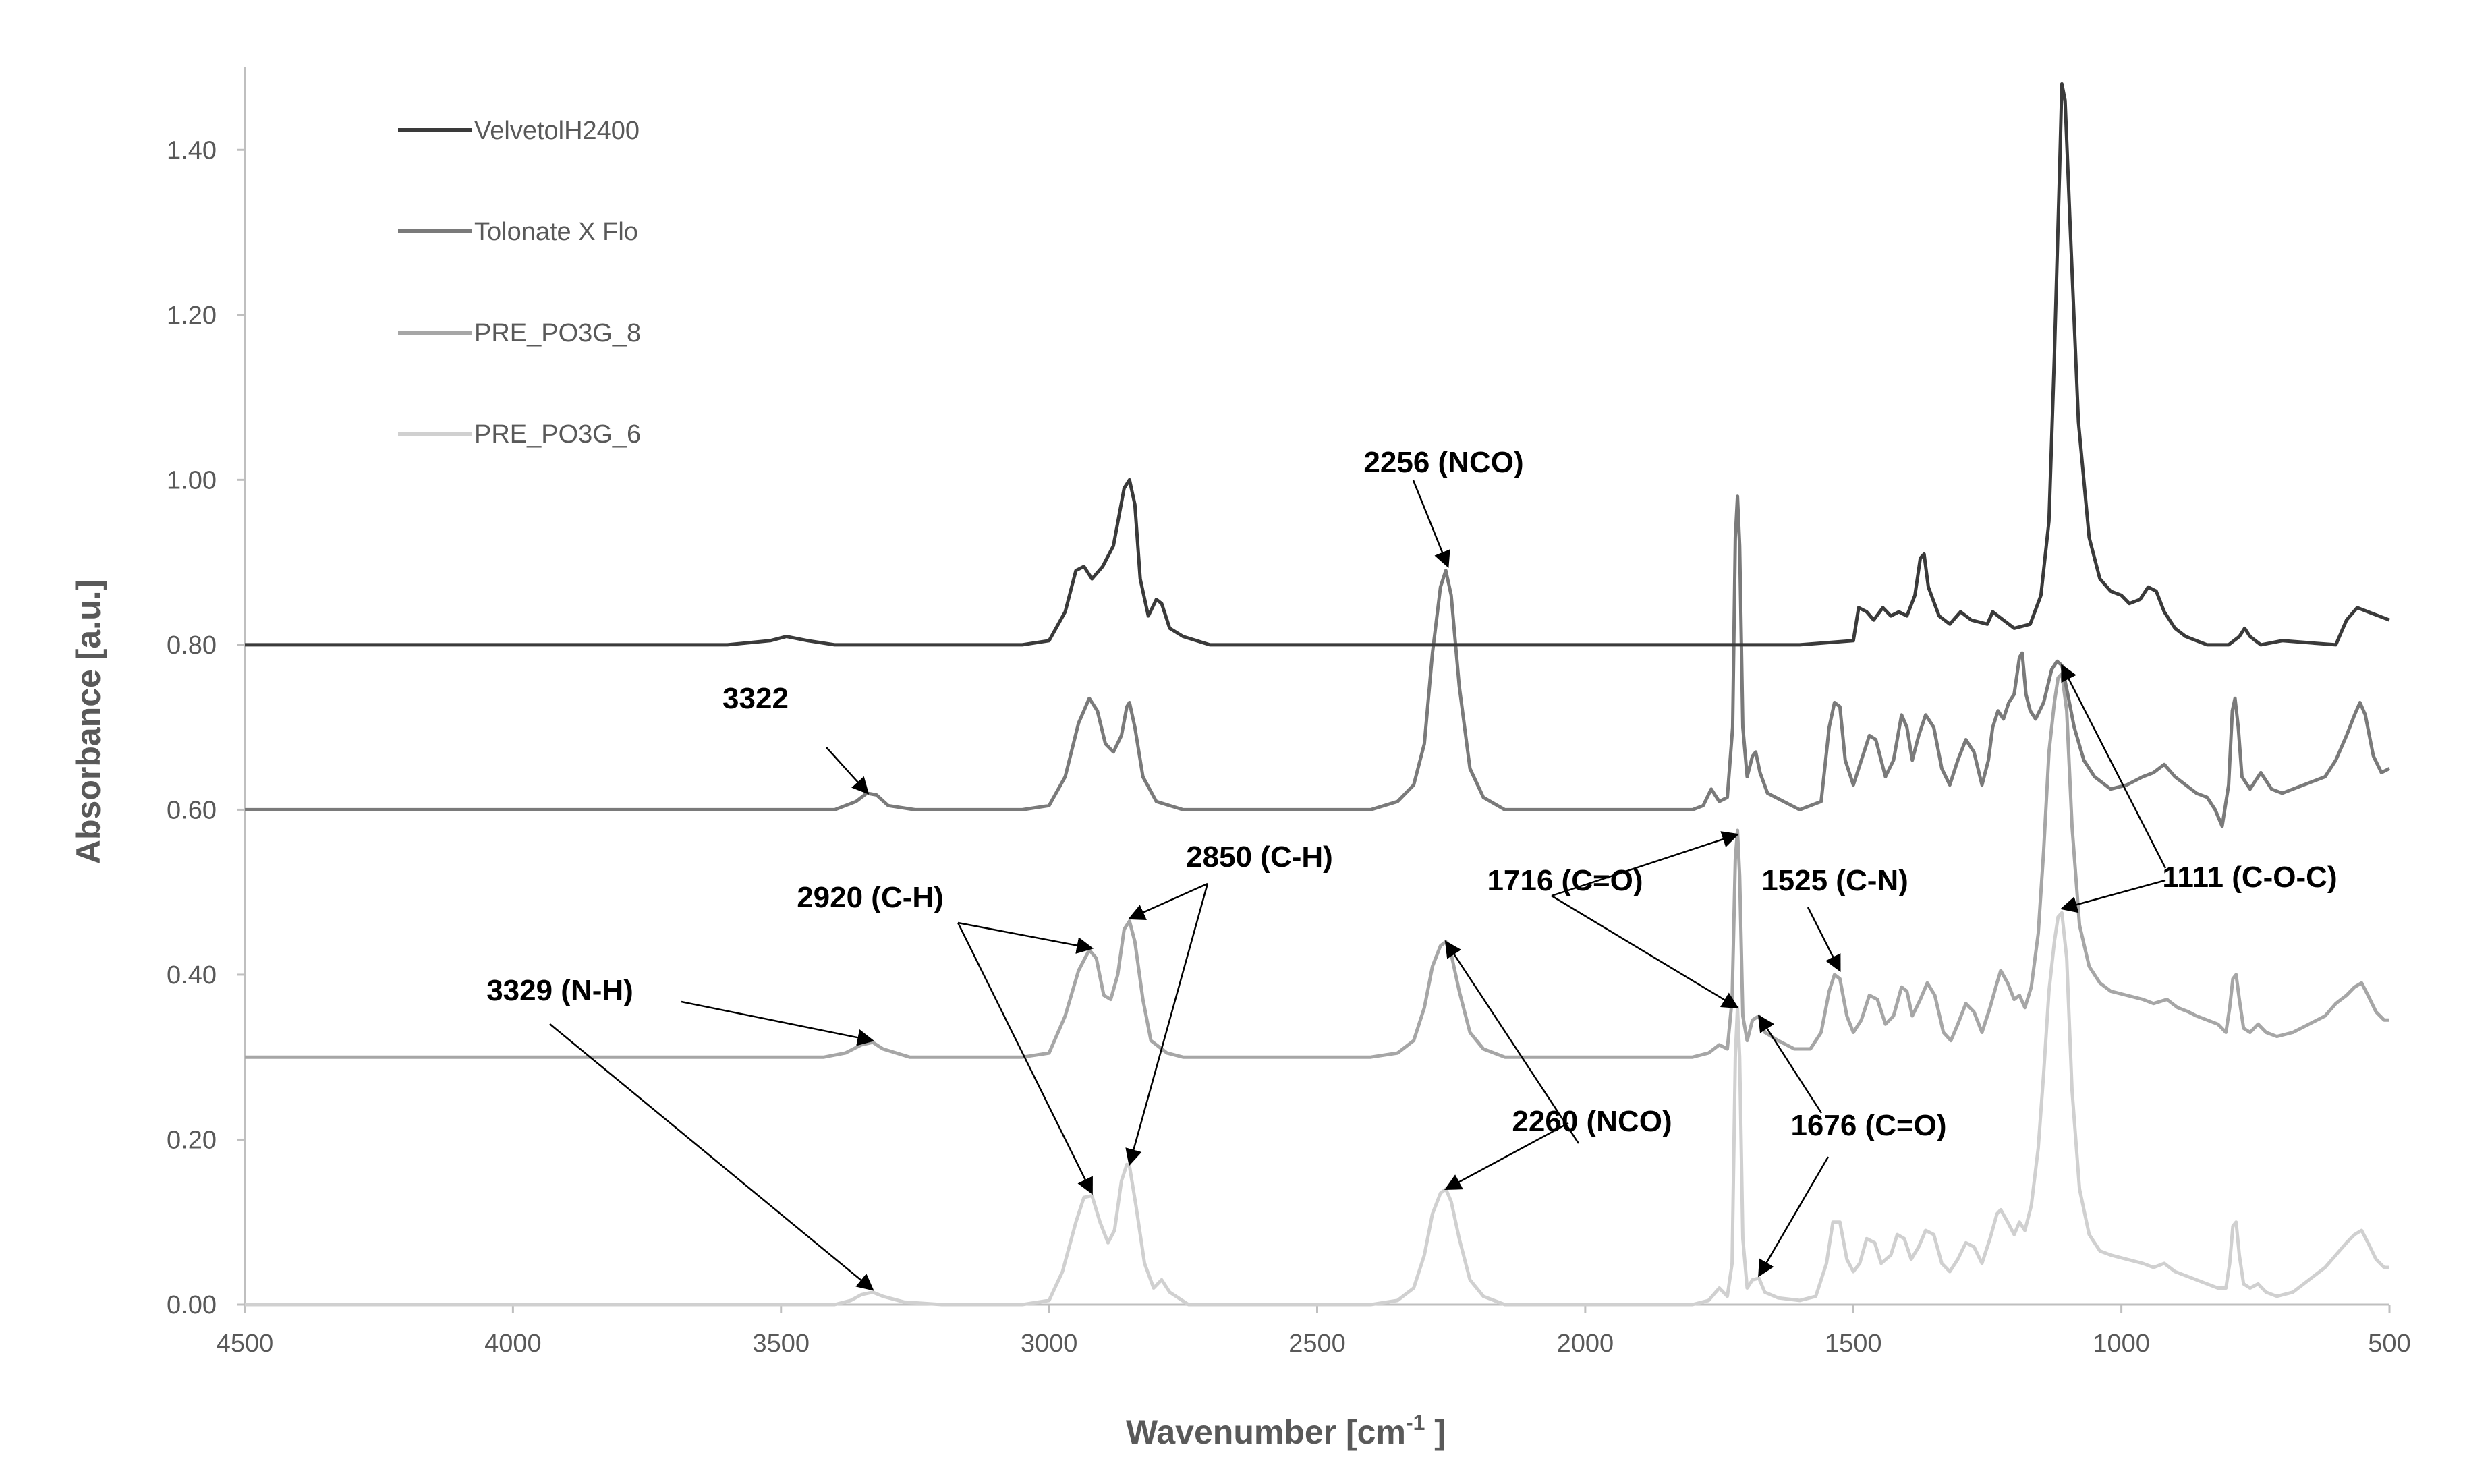  Describe the element at coordinates (756, 698) in the screenshot. I see `annotation-label: 3322` at that location.